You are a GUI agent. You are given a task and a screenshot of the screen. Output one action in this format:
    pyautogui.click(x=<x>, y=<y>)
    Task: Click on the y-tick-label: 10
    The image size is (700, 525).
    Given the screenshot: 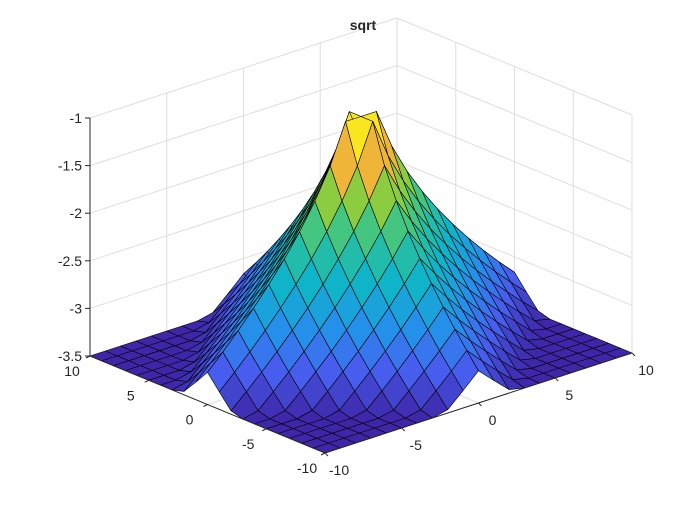 What is the action you would take?
    pyautogui.click(x=72, y=371)
    